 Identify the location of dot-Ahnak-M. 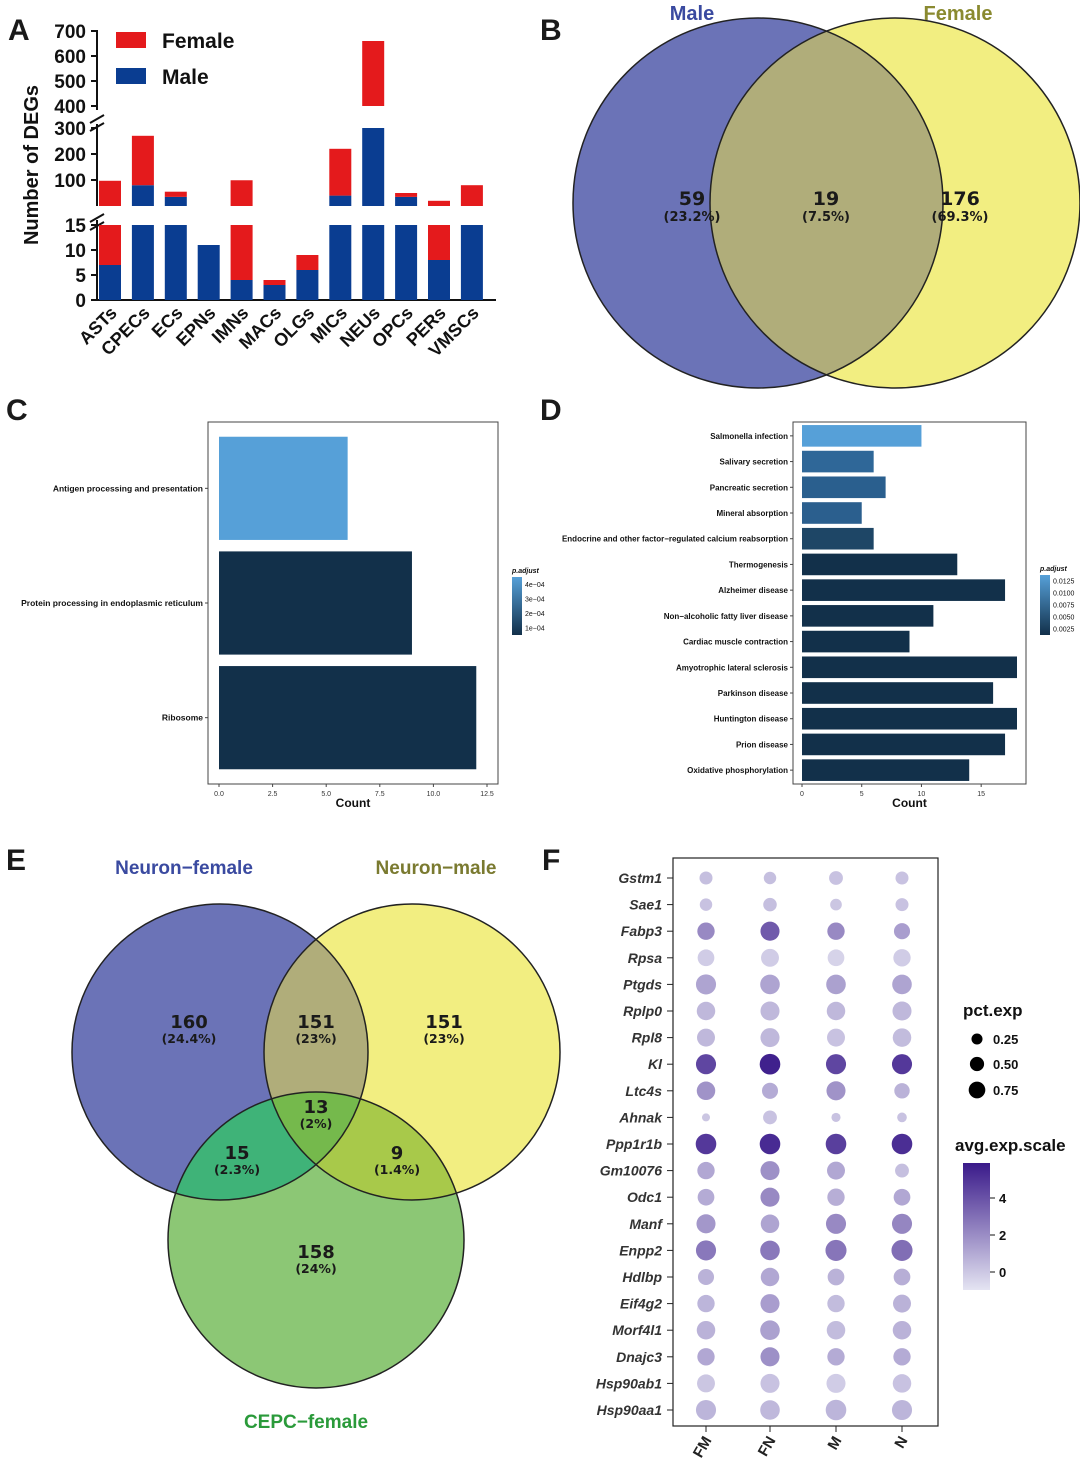
(836, 1117).